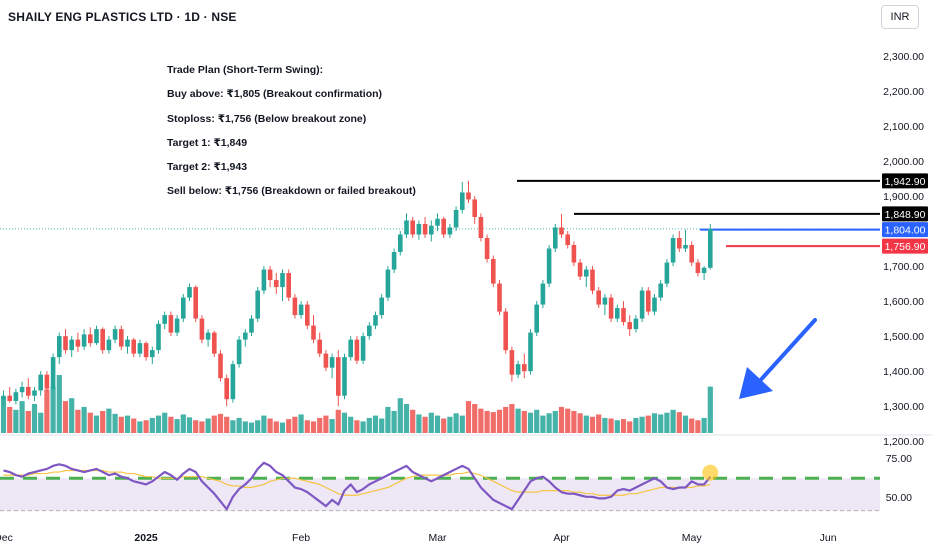  What do you see at coordinates (786, 352) in the screenshot?
I see `arrow-shaft` at bounding box center [786, 352].